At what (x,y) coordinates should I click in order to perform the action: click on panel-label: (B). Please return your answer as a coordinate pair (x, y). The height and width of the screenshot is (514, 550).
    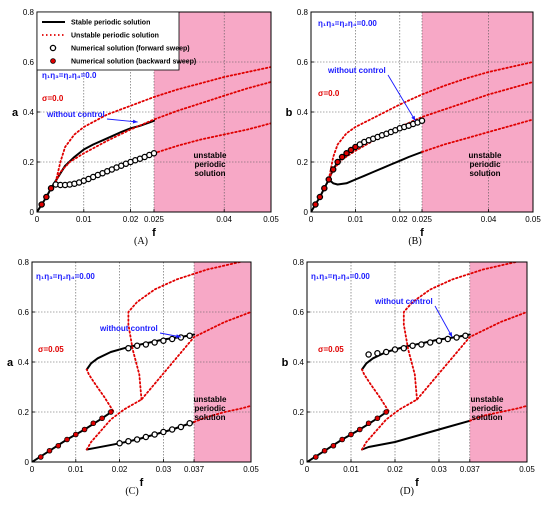
    Looking at the image, I should click on (414, 241).